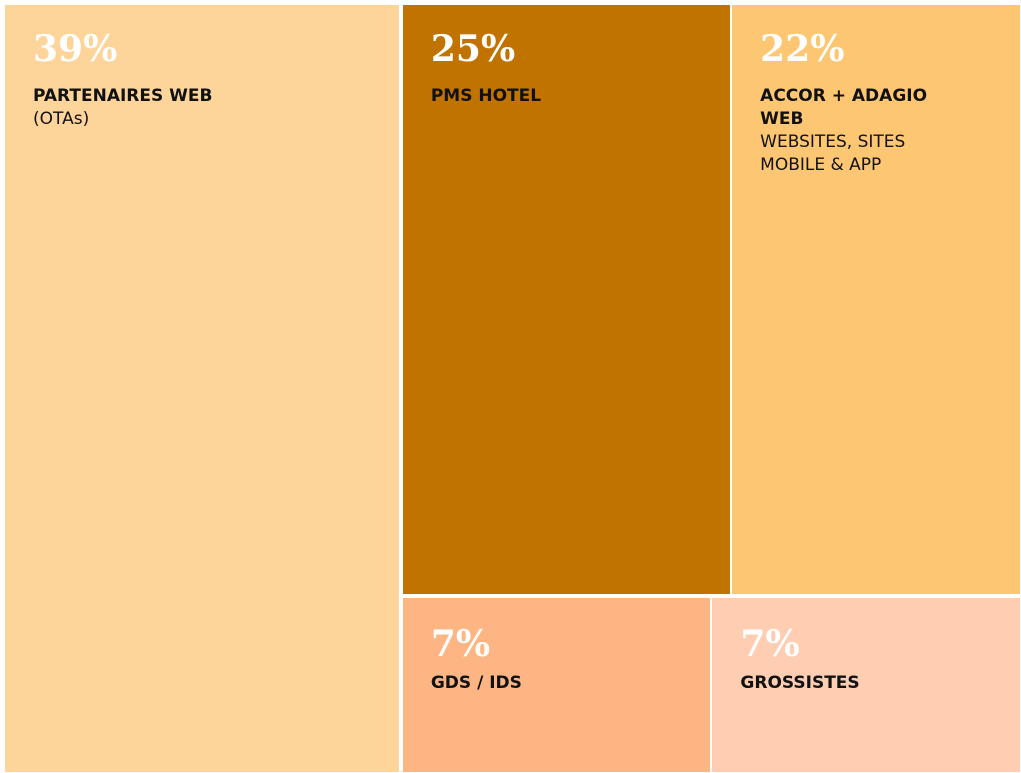  I want to click on tile-description: (OTAs), so click(61, 119).